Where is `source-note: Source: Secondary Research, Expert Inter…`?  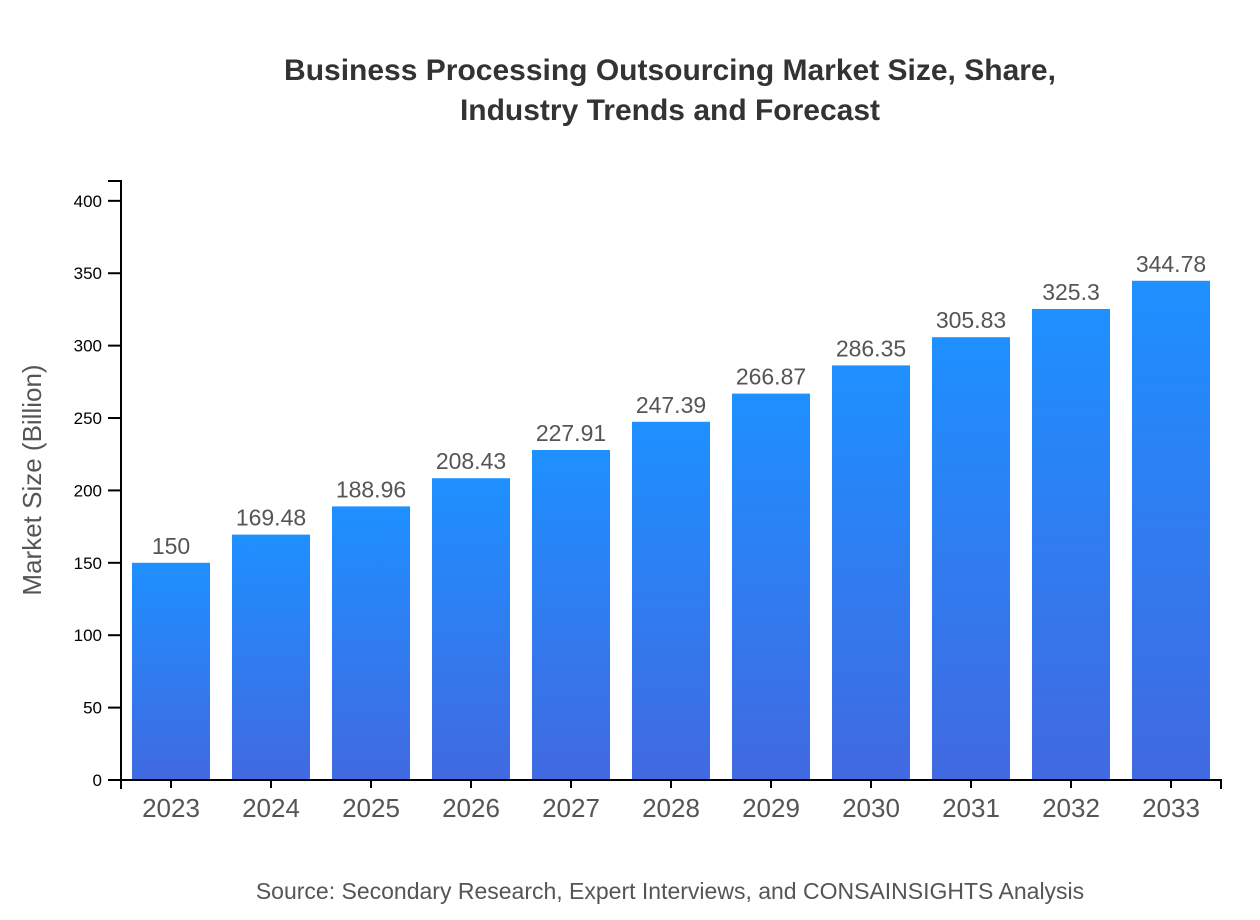
source-note: Source: Secondary Research, Expert Inter… is located at coordinates (670, 891).